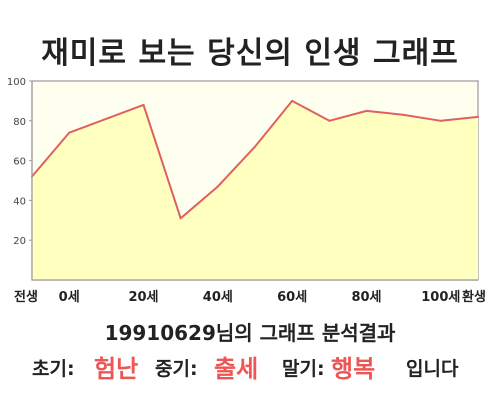 This screenshot has width=500, height=400. I want to click on analysis-result: 초기: 험난 중기: 출세 말기: 행복 입니다, so click(250, 366).